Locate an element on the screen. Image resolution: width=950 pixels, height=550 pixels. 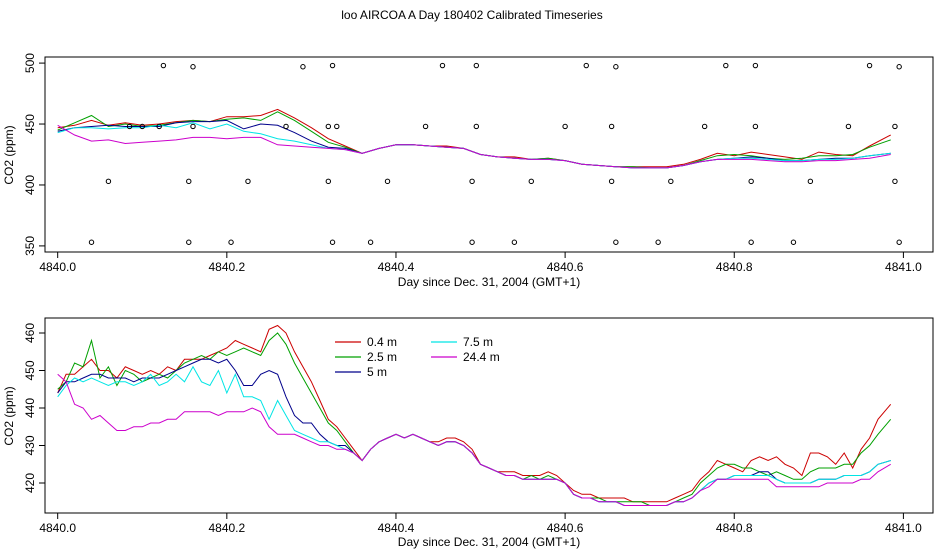
legend: 0.4 m2.5 m5 m 7.5 m24.4 m is located at coordinates (417, 357).